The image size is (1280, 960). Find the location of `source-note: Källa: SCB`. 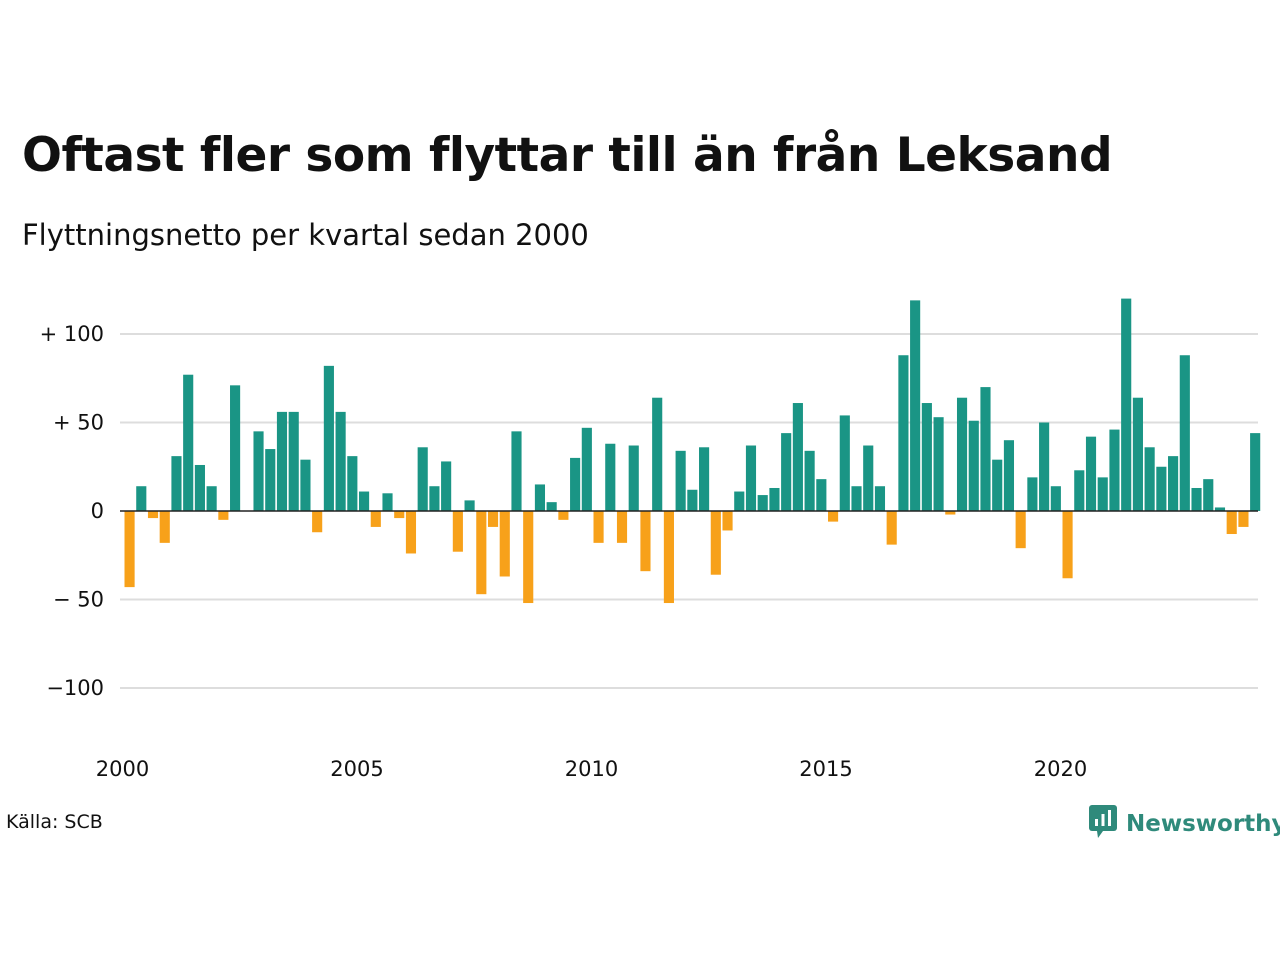

source-note: Källa: SCB is located at coordinates (54, 822).